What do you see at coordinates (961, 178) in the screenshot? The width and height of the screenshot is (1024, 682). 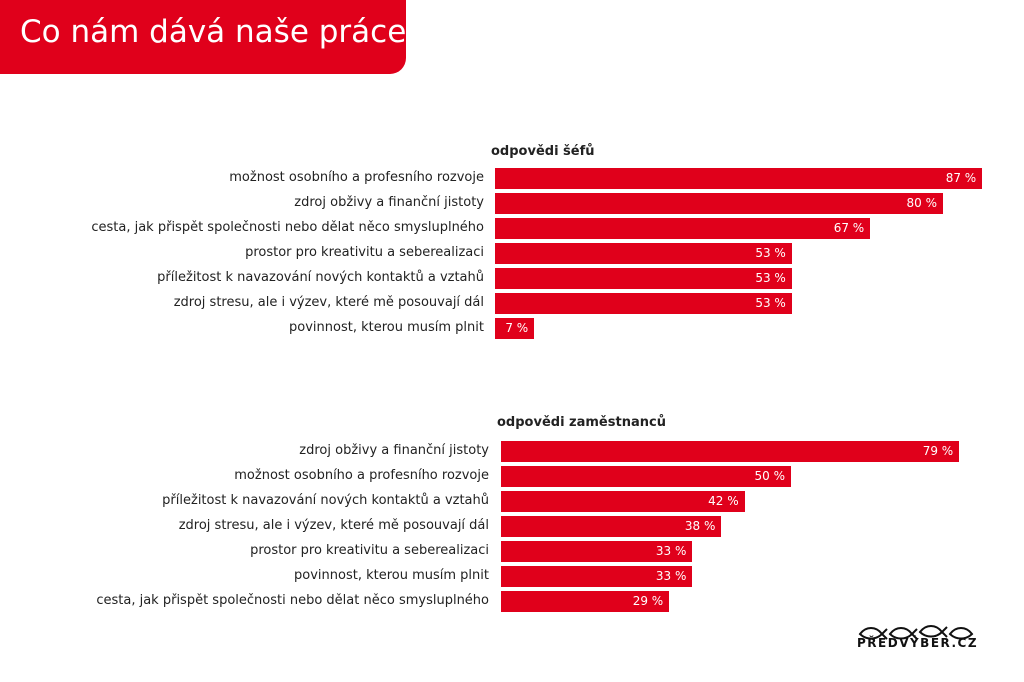 I see `value-label: 87 %` at bounding box center [961, 178].